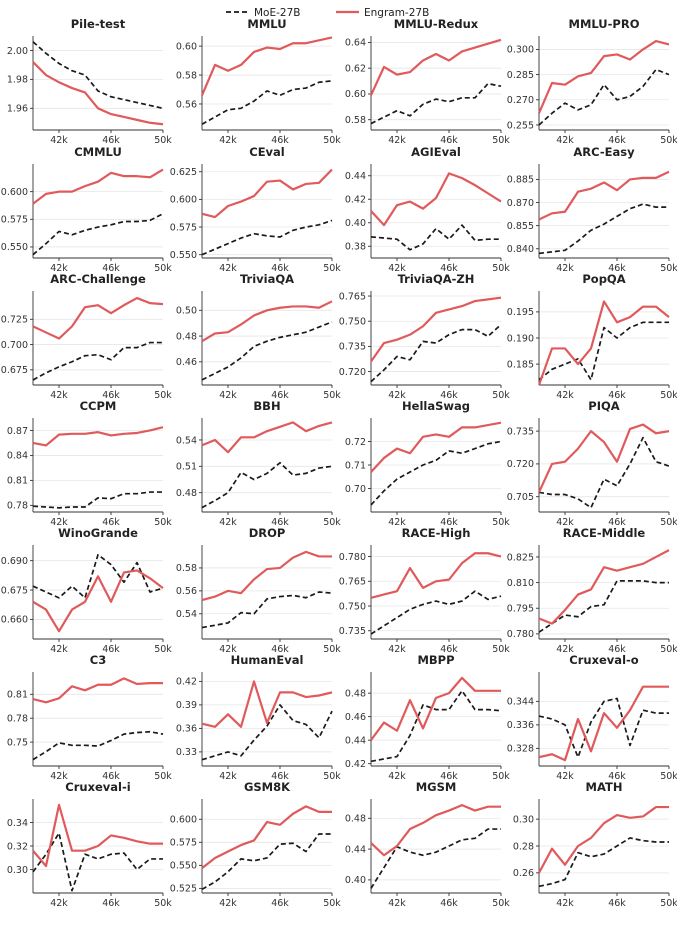 Image resolution: width=677 pixels, height=935 pixels. What do you see at coordinates (89, 463) in the screenshot?
I see `panel-ccpm: CCPM 0.78 0.81 0.84 0.87 42k 46k 50k` at bounding box center [89, 463].